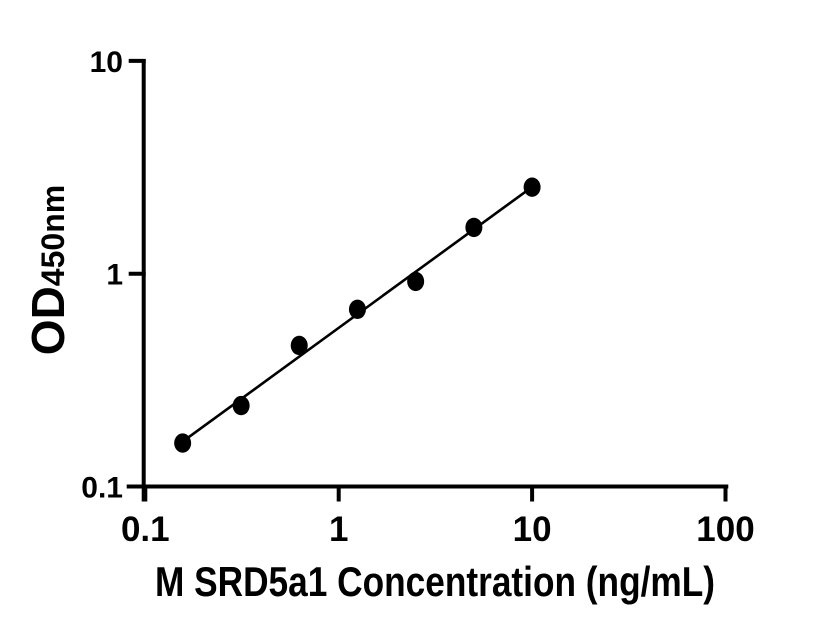  What do you see at coordinates (48, 320) in the screenshot?
I see `y-axis-title-main: OD` at bounding box center [48, 320].